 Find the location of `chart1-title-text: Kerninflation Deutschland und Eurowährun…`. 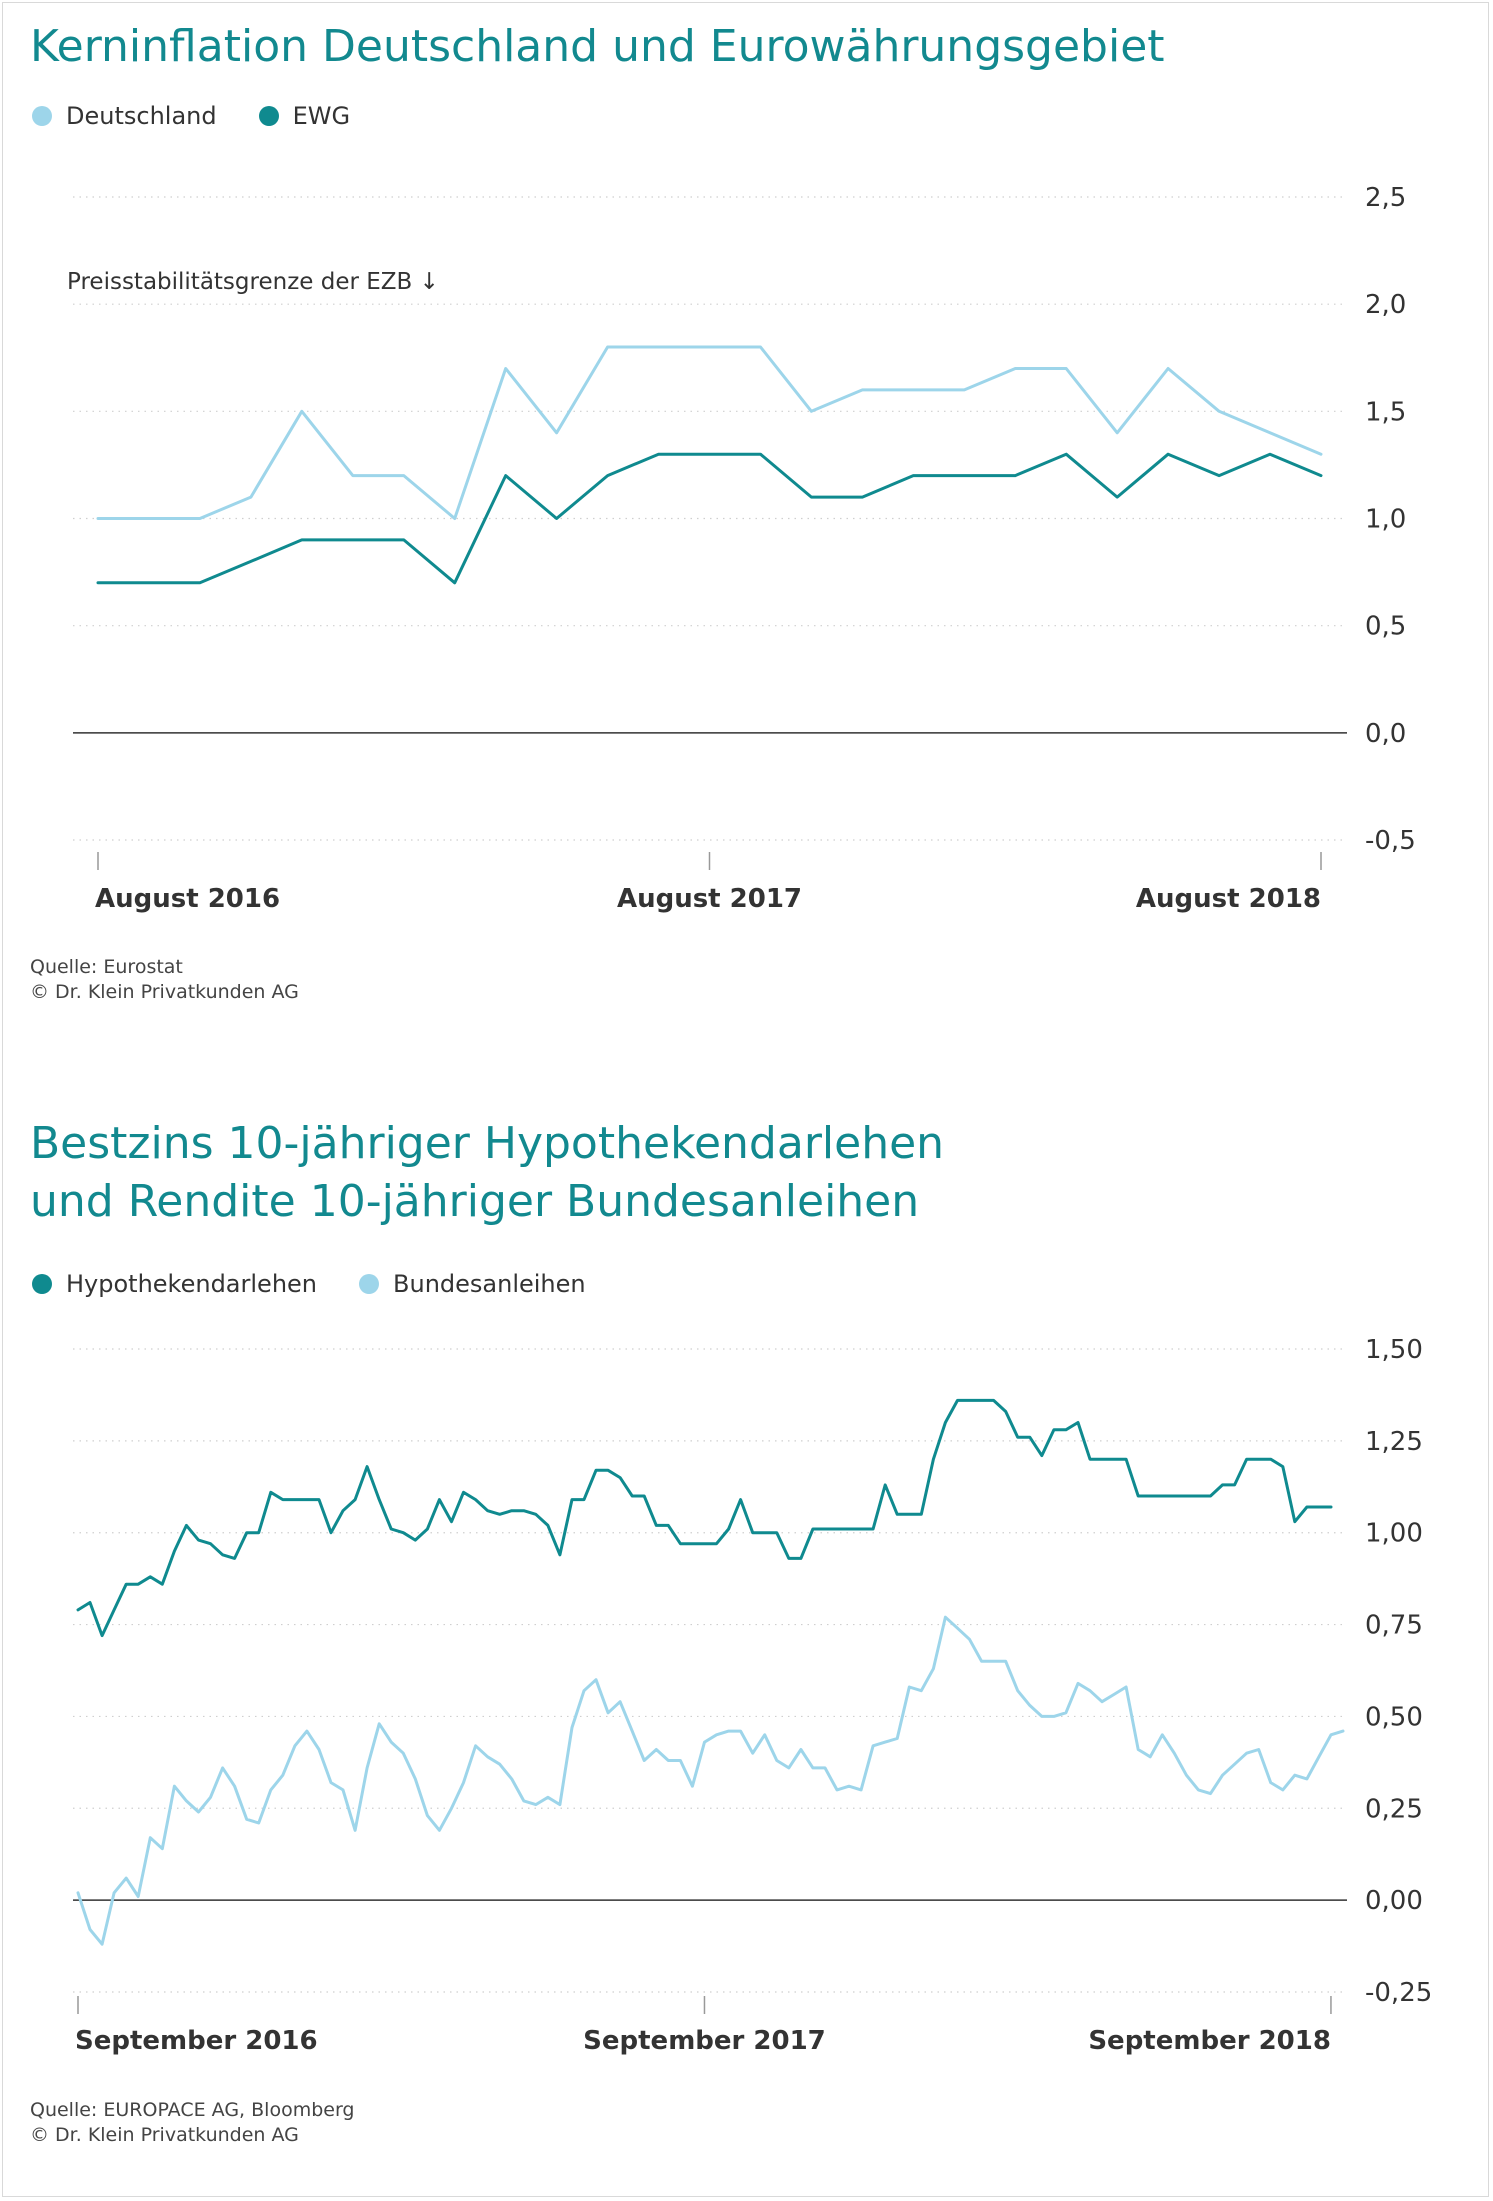

chart1-title-text: Kerninflation Deutschland und Eurowährun… is located at coordinates (597, 46).